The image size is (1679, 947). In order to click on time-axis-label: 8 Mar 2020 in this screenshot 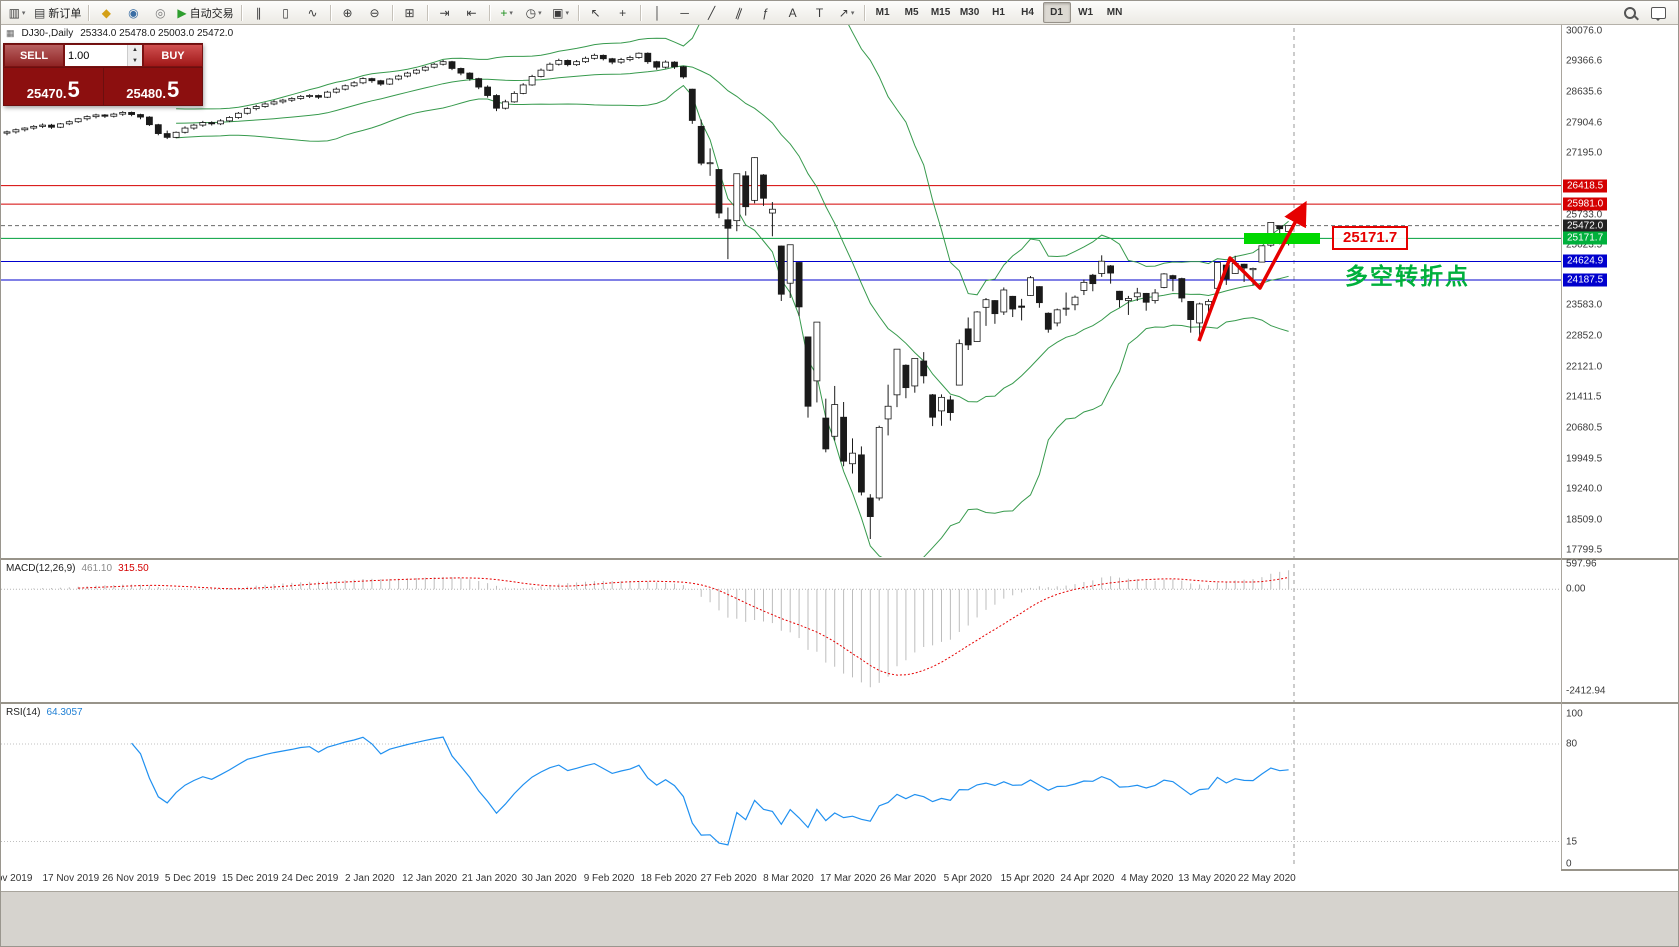, I will do `click(788, 878)`.